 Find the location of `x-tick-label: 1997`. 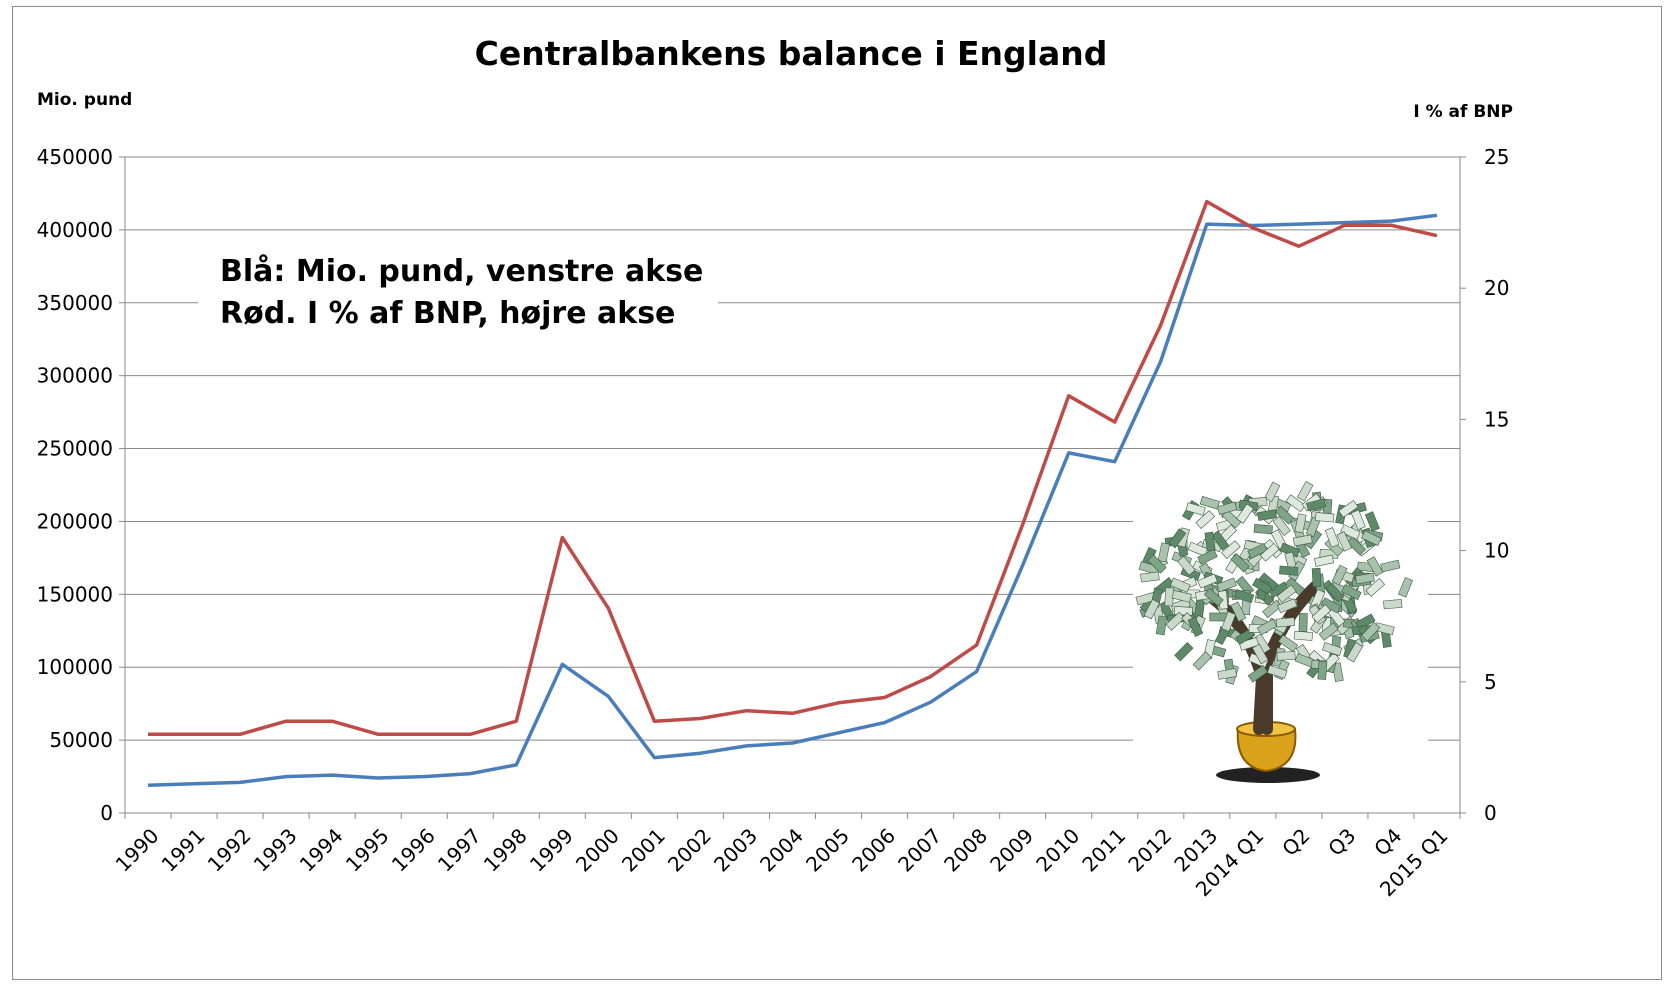

x-tick-label: 1997 is located at coordinates (459, 850).